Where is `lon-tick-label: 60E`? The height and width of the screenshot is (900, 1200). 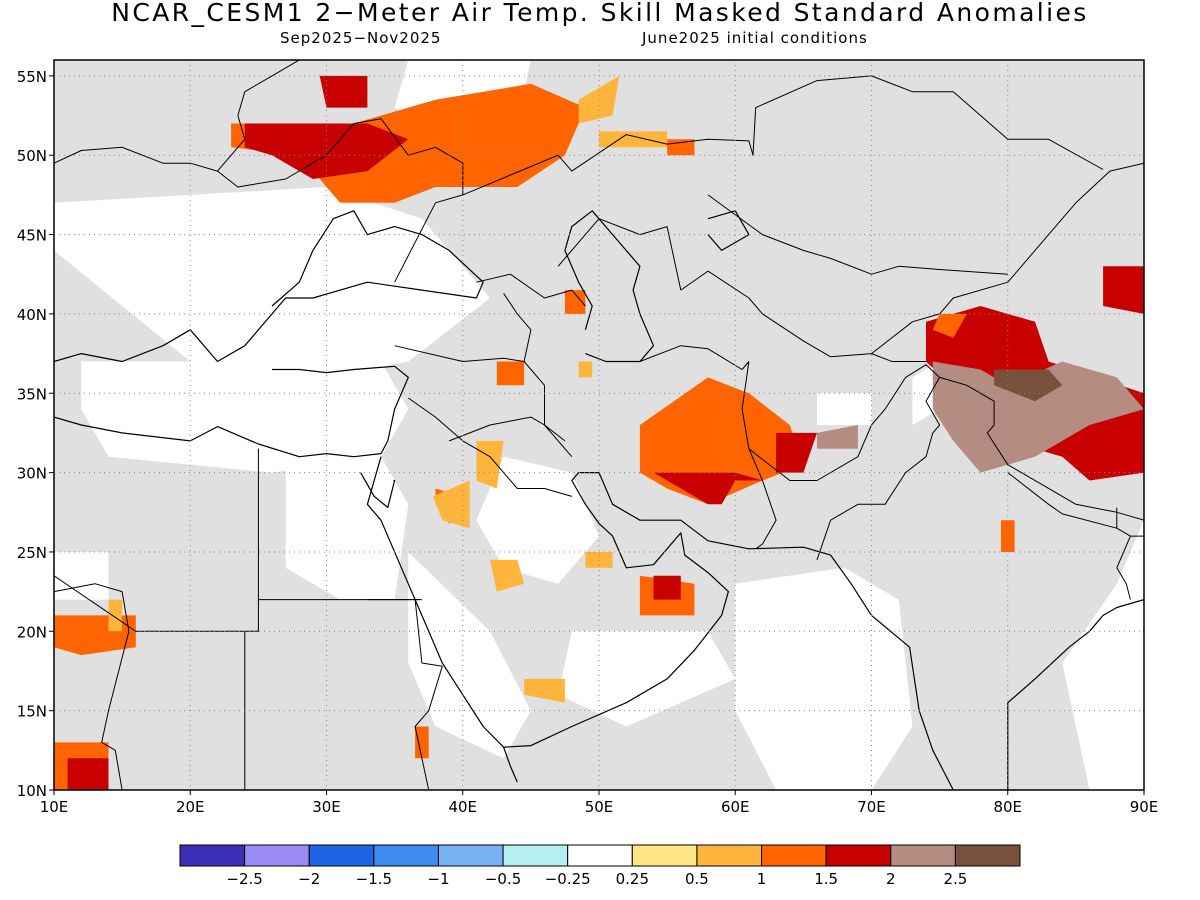 lon-tick-label: 60E is located at coordinates (735, 807).